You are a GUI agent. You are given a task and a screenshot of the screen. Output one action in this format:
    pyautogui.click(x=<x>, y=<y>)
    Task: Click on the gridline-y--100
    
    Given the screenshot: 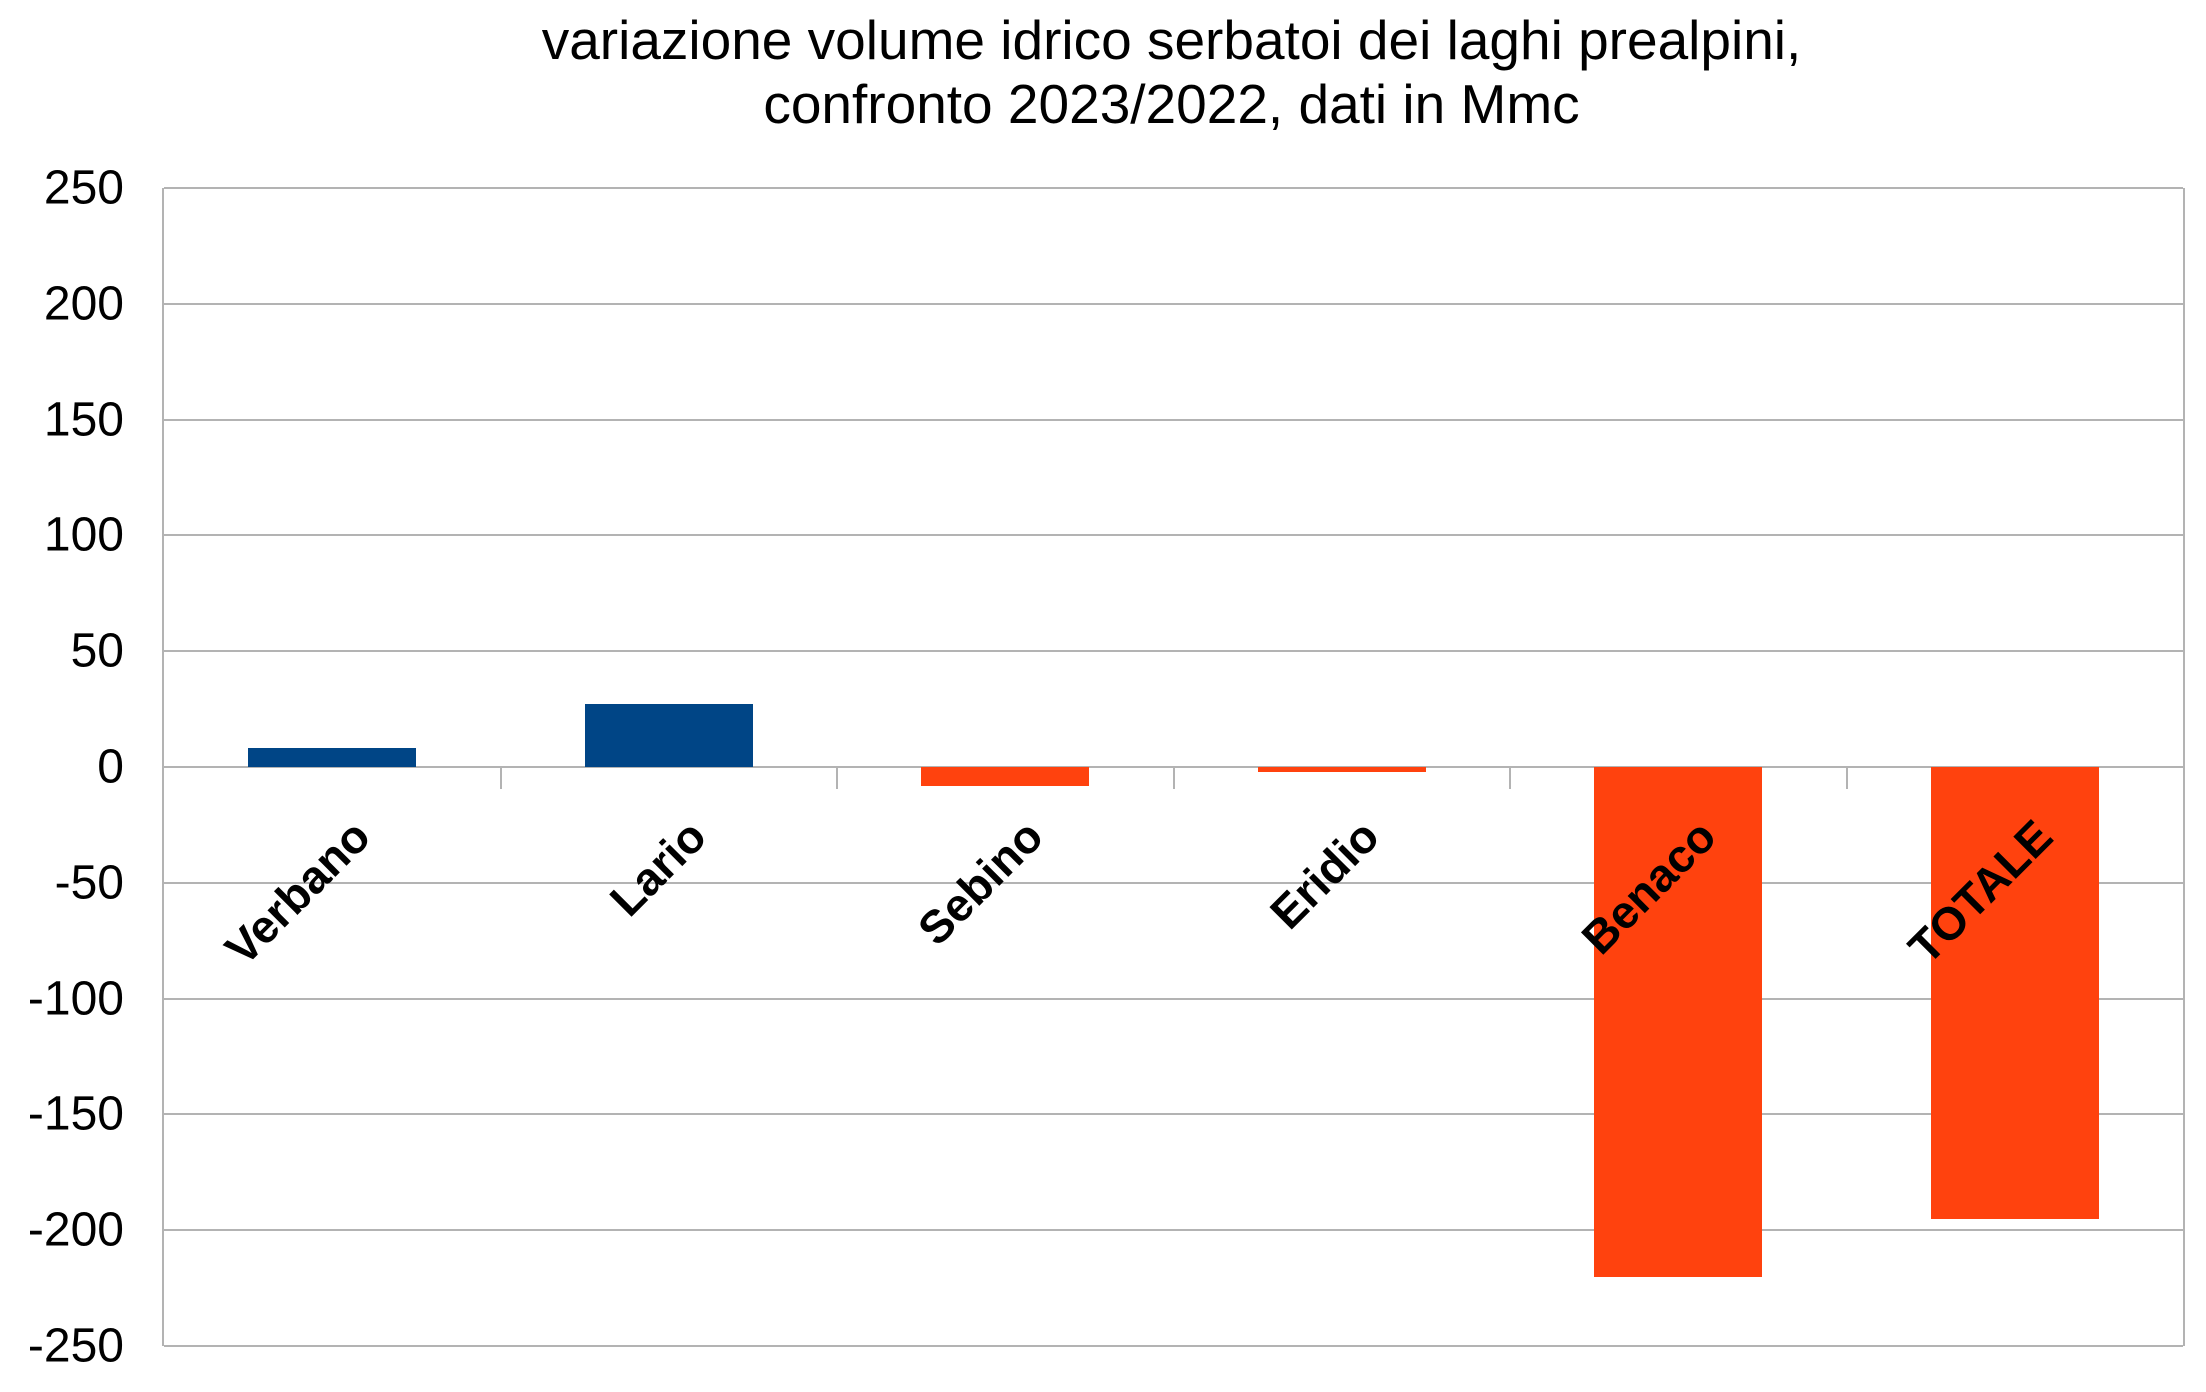 What is the action you would take?
    pyautogui.click(x=1173, y=998)
    